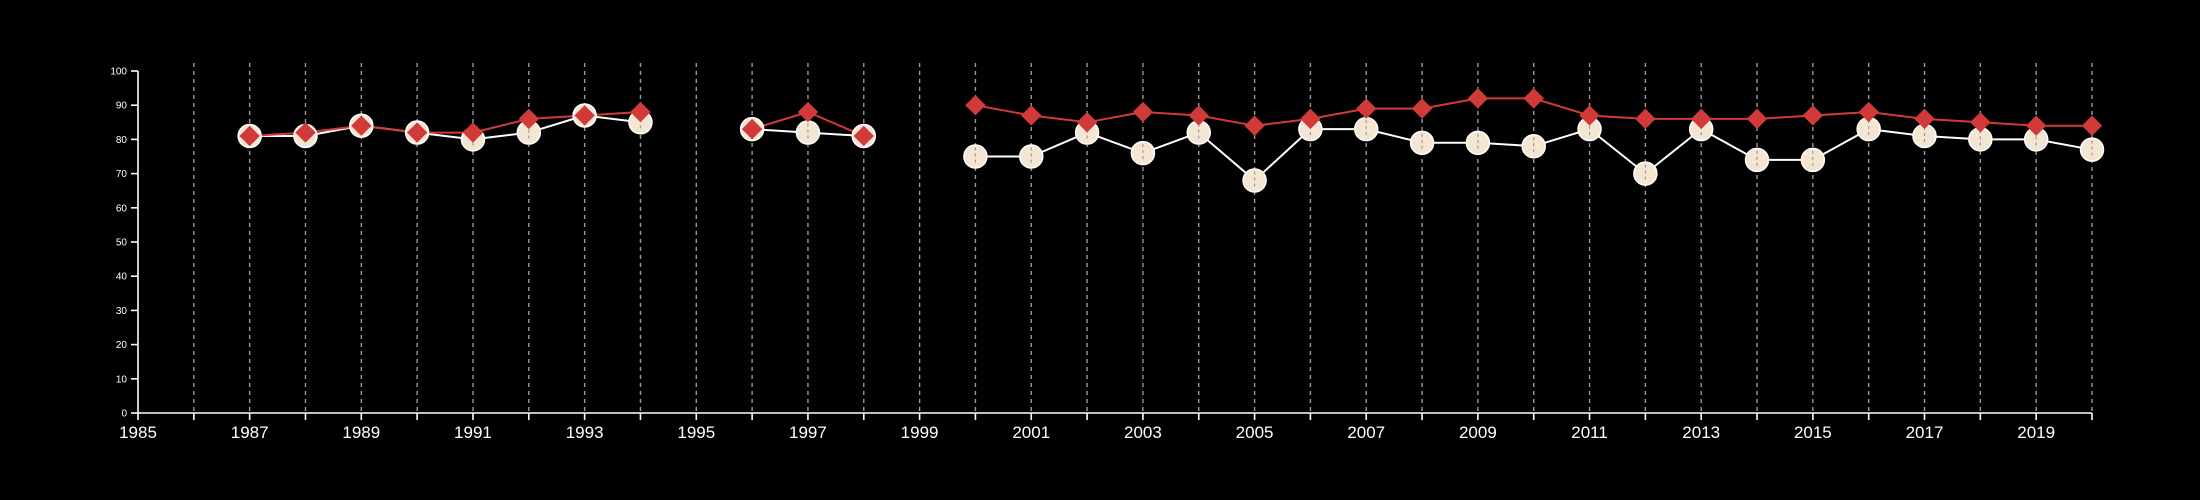  Describe the element at coordinates (1645, 173) in the screenshot. I see `circle-marker-2012` at that location.